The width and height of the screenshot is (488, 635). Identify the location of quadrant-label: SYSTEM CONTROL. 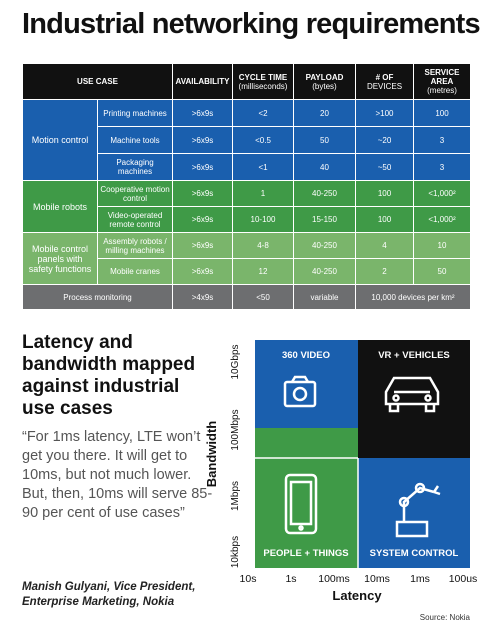
(414, 553).